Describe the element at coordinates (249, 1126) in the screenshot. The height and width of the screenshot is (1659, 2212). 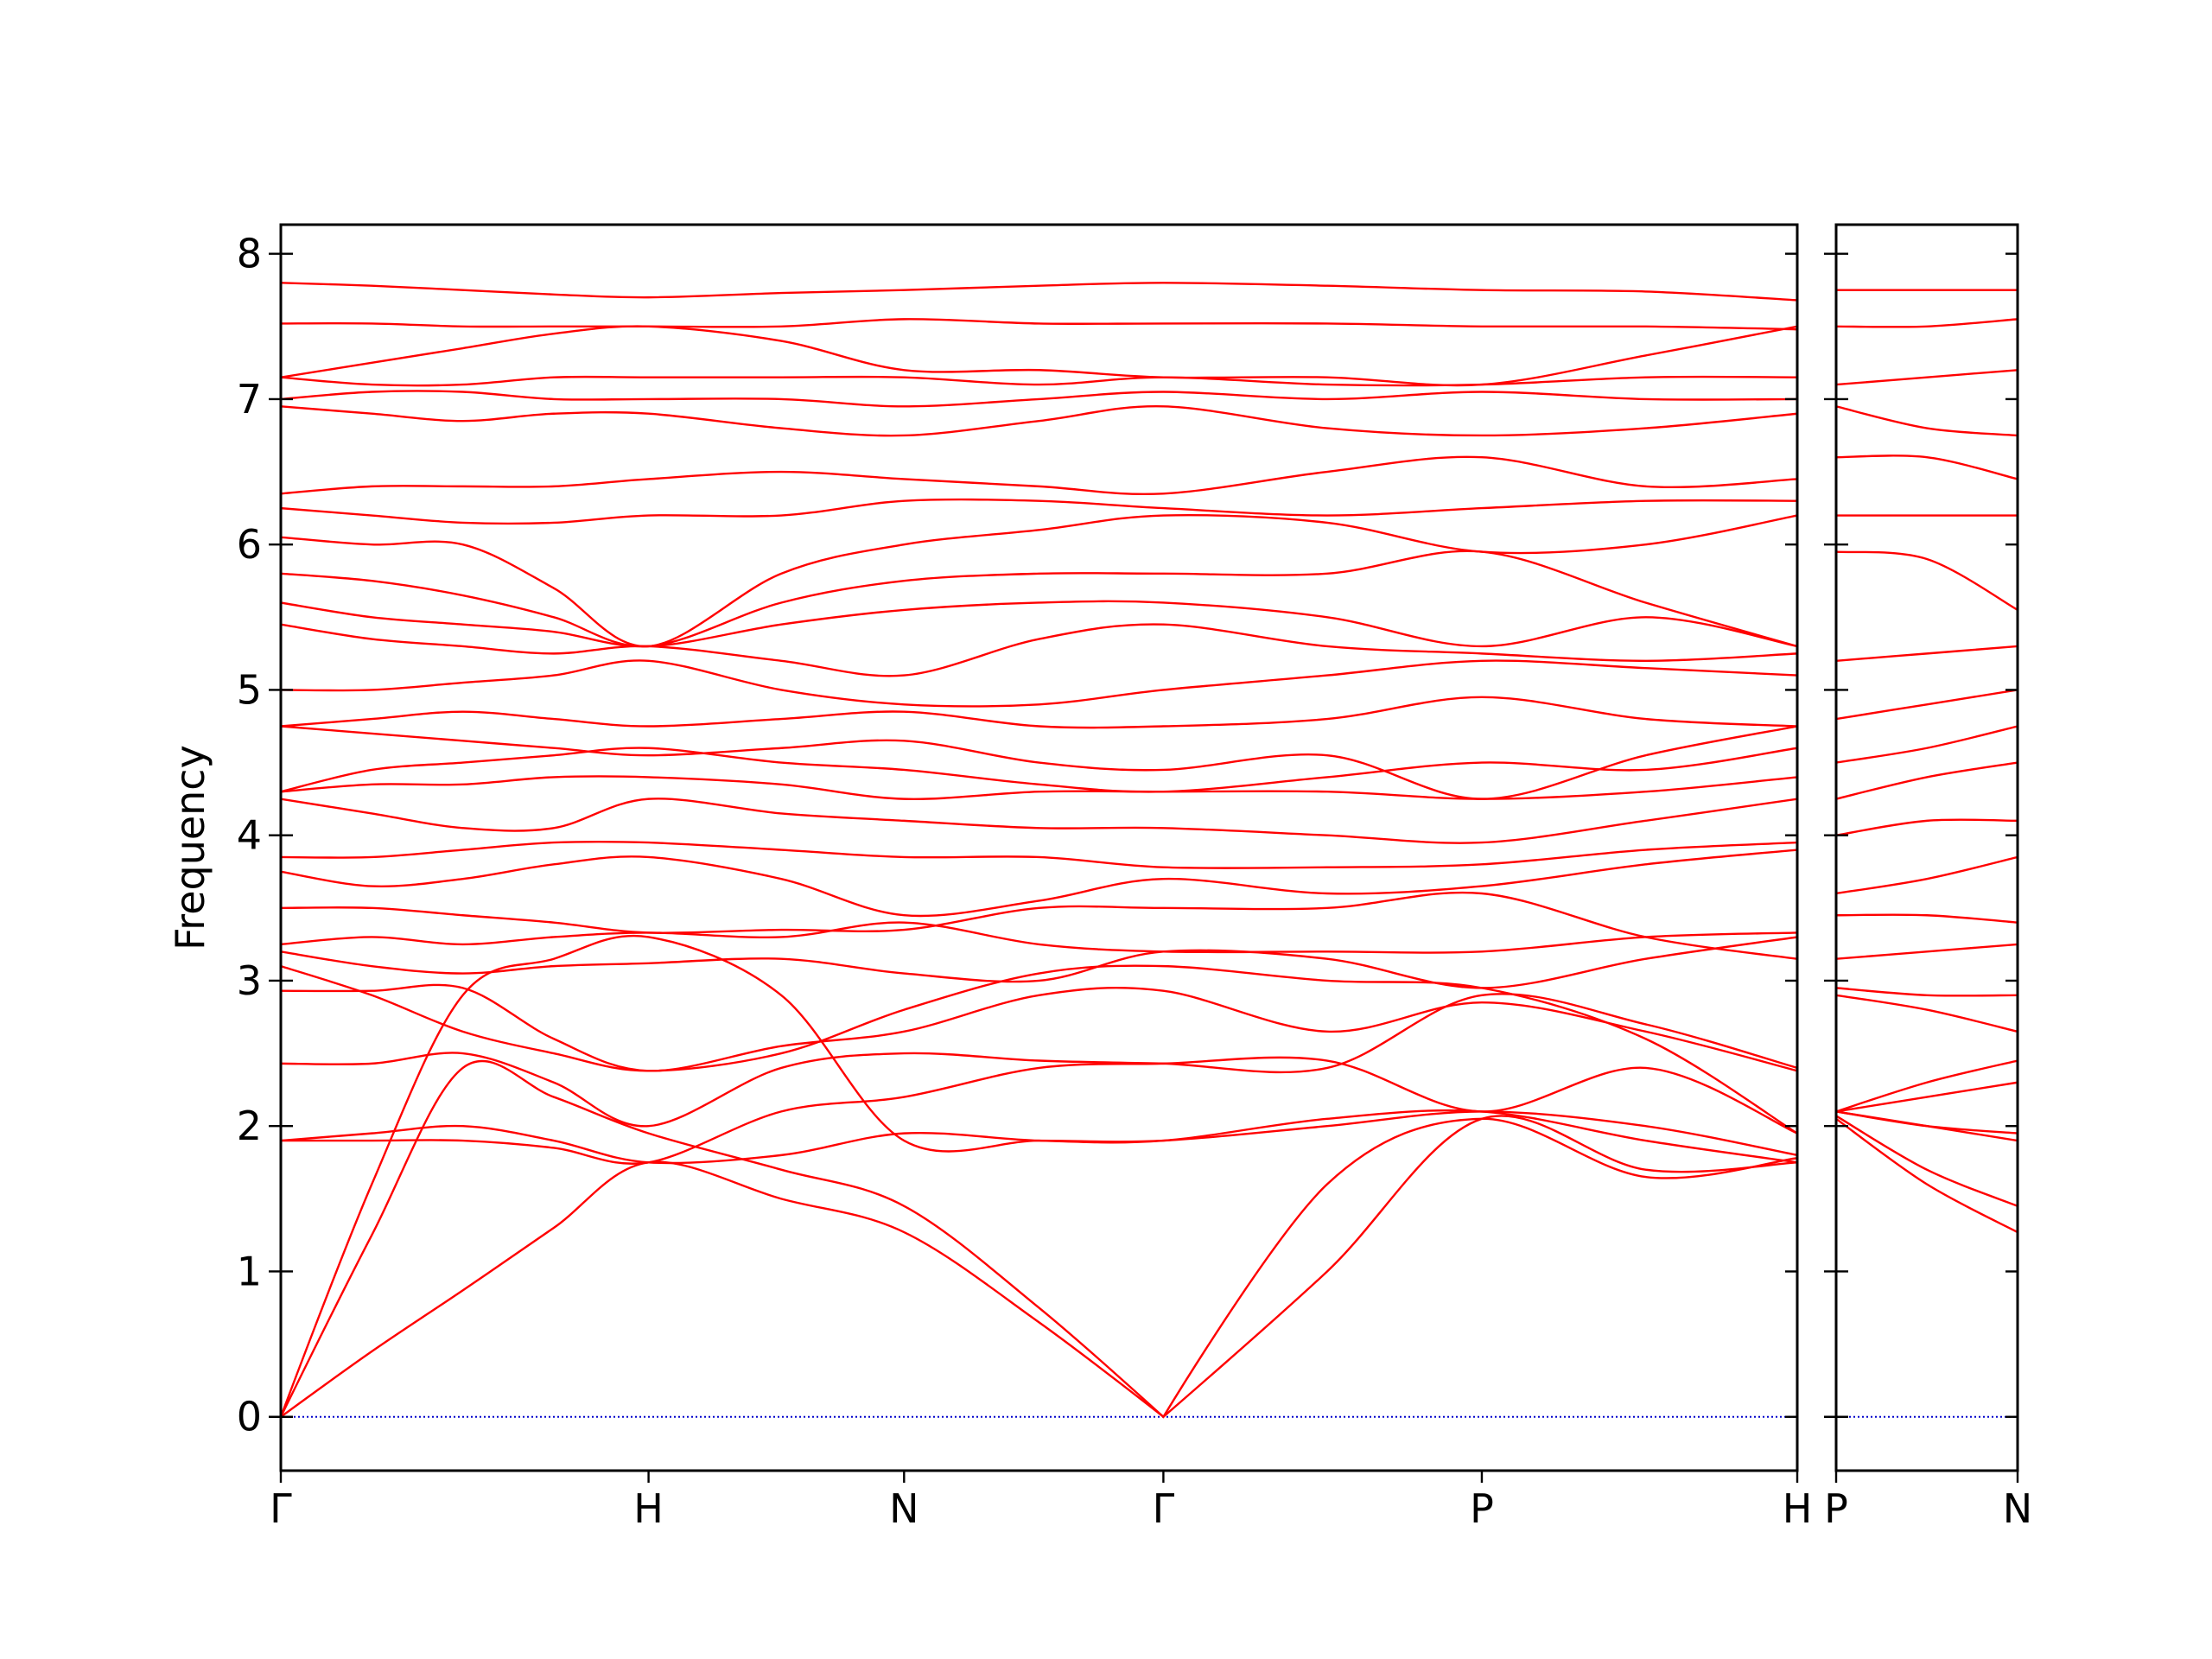
I see `y-tick-label: 2` at that location.